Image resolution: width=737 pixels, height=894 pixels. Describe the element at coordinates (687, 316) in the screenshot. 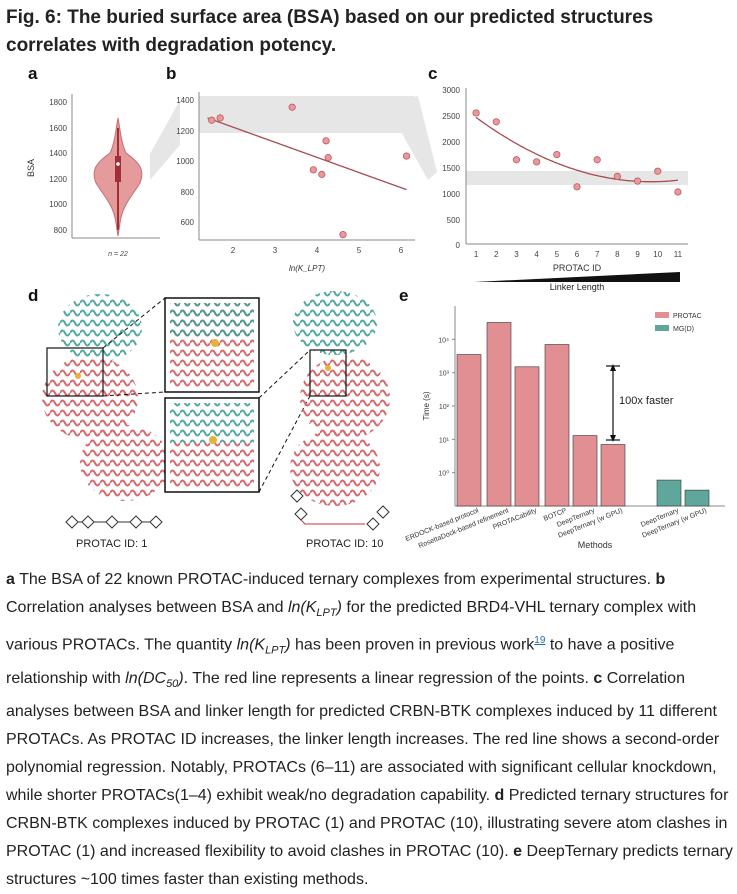

I see `legend-label-protac: PROTAC` at that location.